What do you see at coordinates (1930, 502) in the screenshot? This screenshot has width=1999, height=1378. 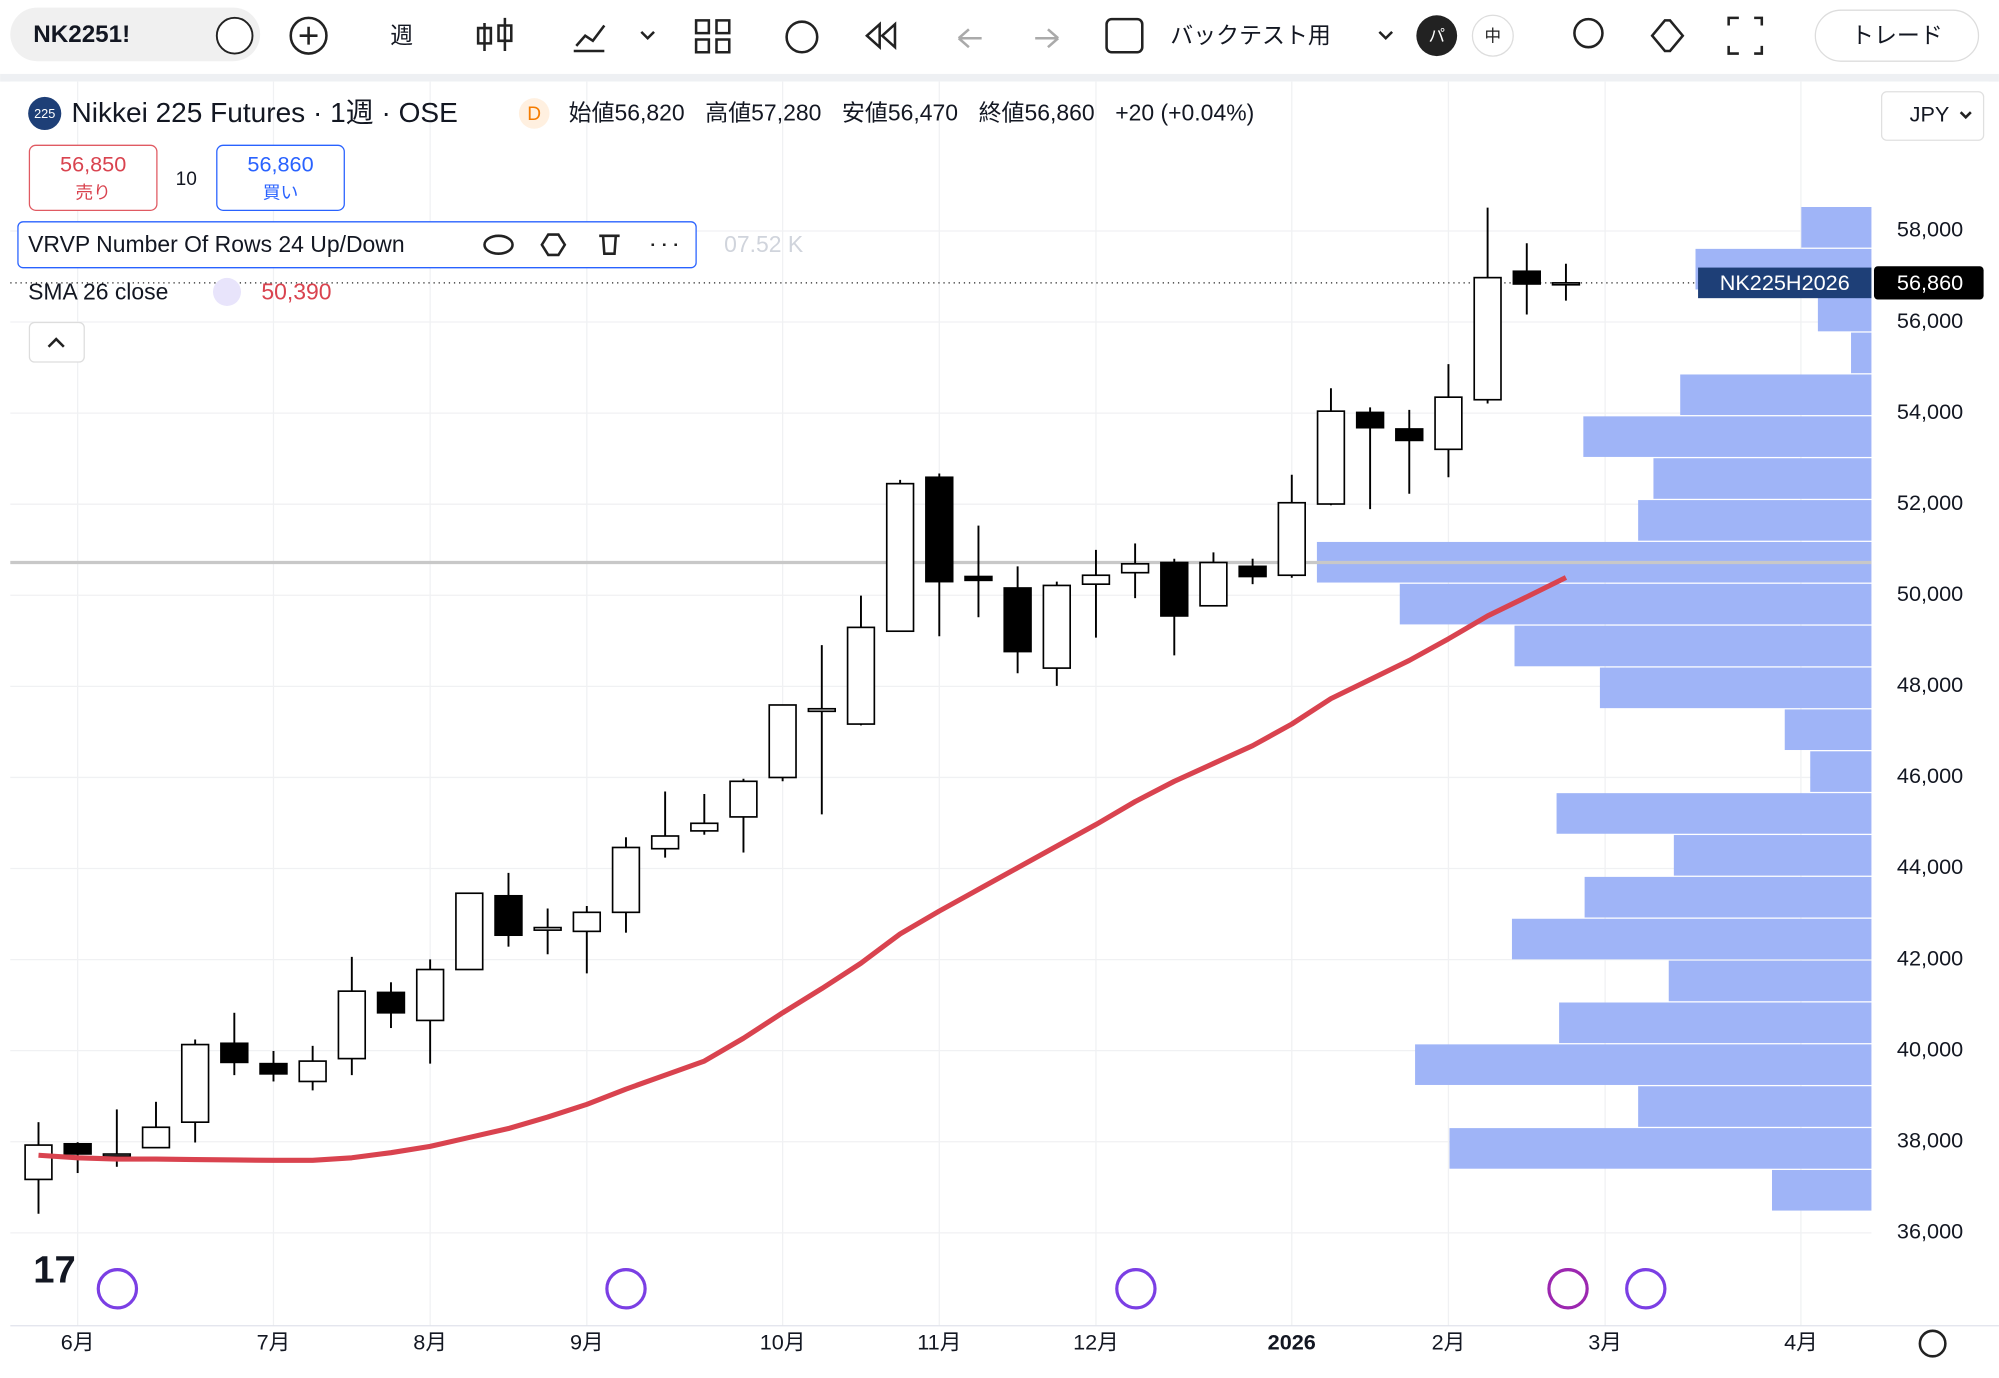 I see `y-tick-label: 52,000` at bounding box center [1930, 502].